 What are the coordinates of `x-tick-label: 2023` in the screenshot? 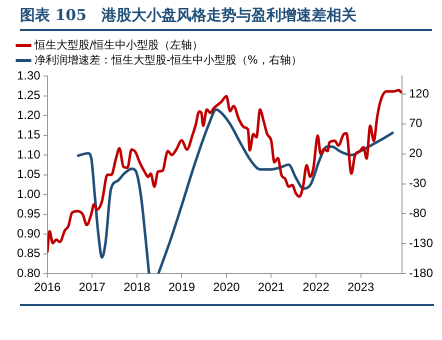 It's located at (360, 287).